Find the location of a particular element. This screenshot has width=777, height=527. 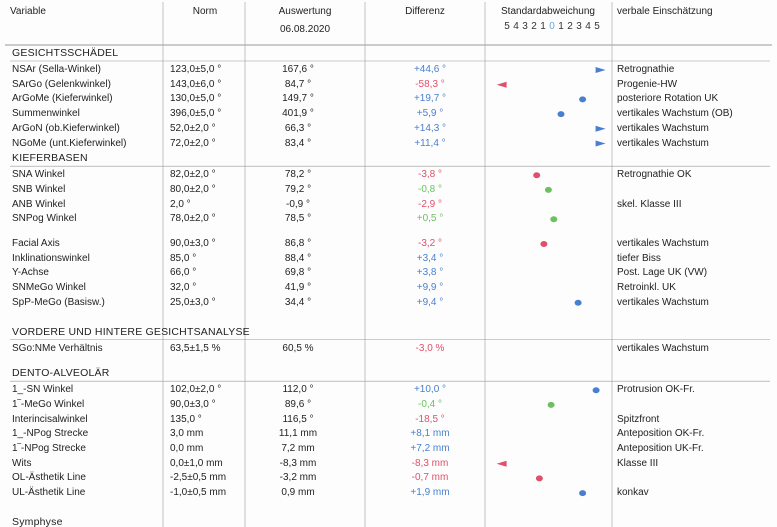

difference: -0,8 ° is located at coordinates (430, 189).